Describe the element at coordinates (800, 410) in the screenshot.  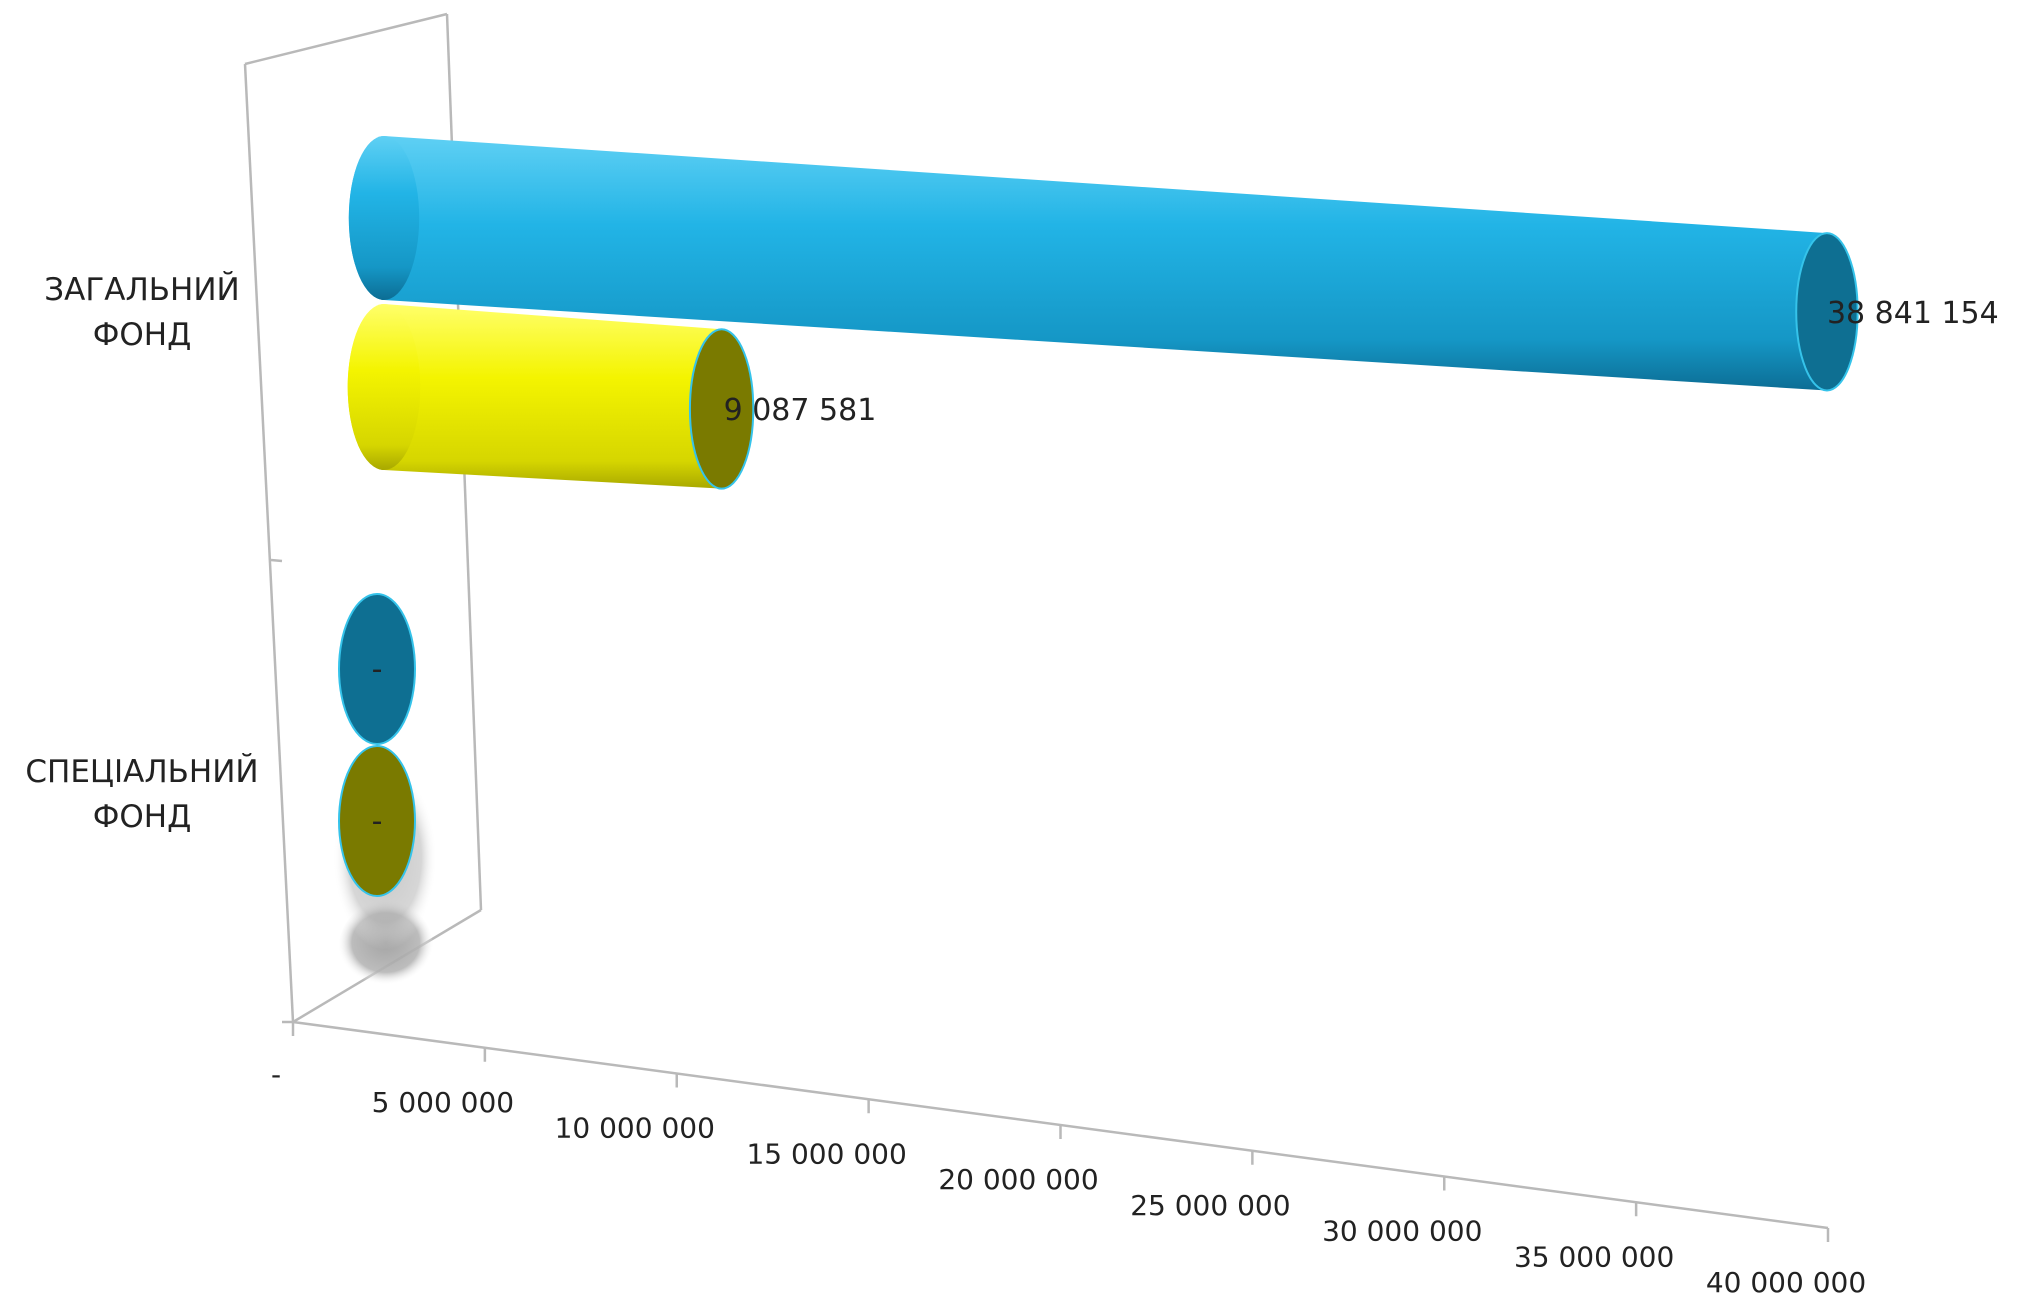
I see `data-label: 9 087 581` at that location.